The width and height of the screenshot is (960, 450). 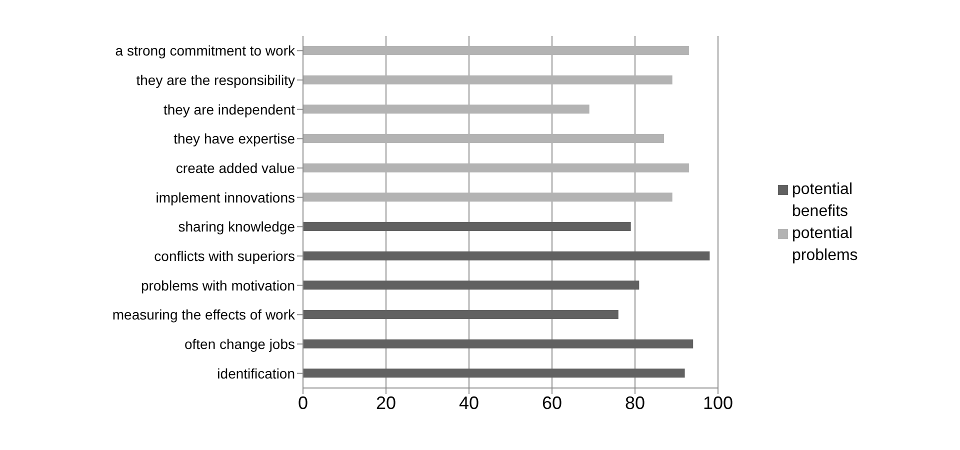 I want to click on x-tick-label: 0, so click(x=303, y=402).